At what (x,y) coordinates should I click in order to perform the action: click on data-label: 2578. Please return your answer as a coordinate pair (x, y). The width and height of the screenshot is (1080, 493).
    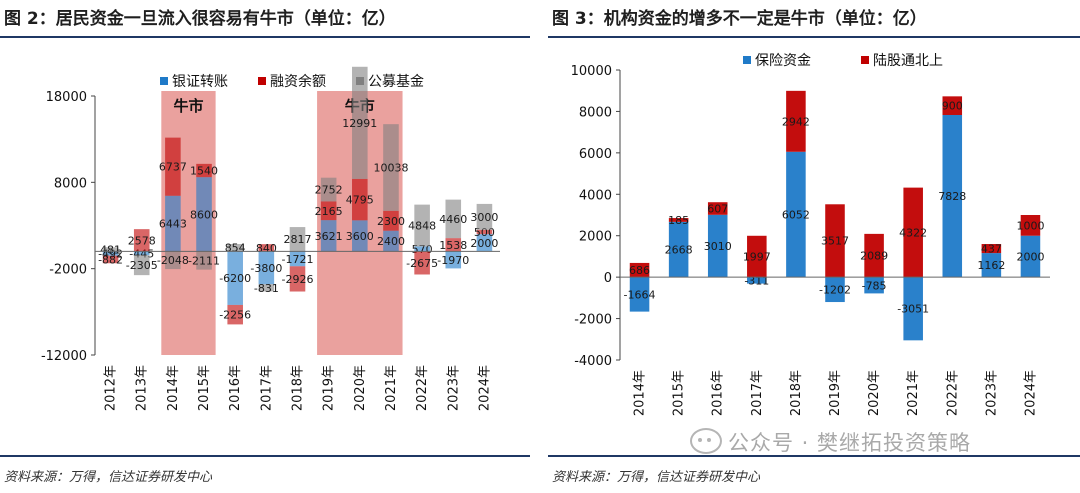
    Looking at the image, I should click on (142, 240).